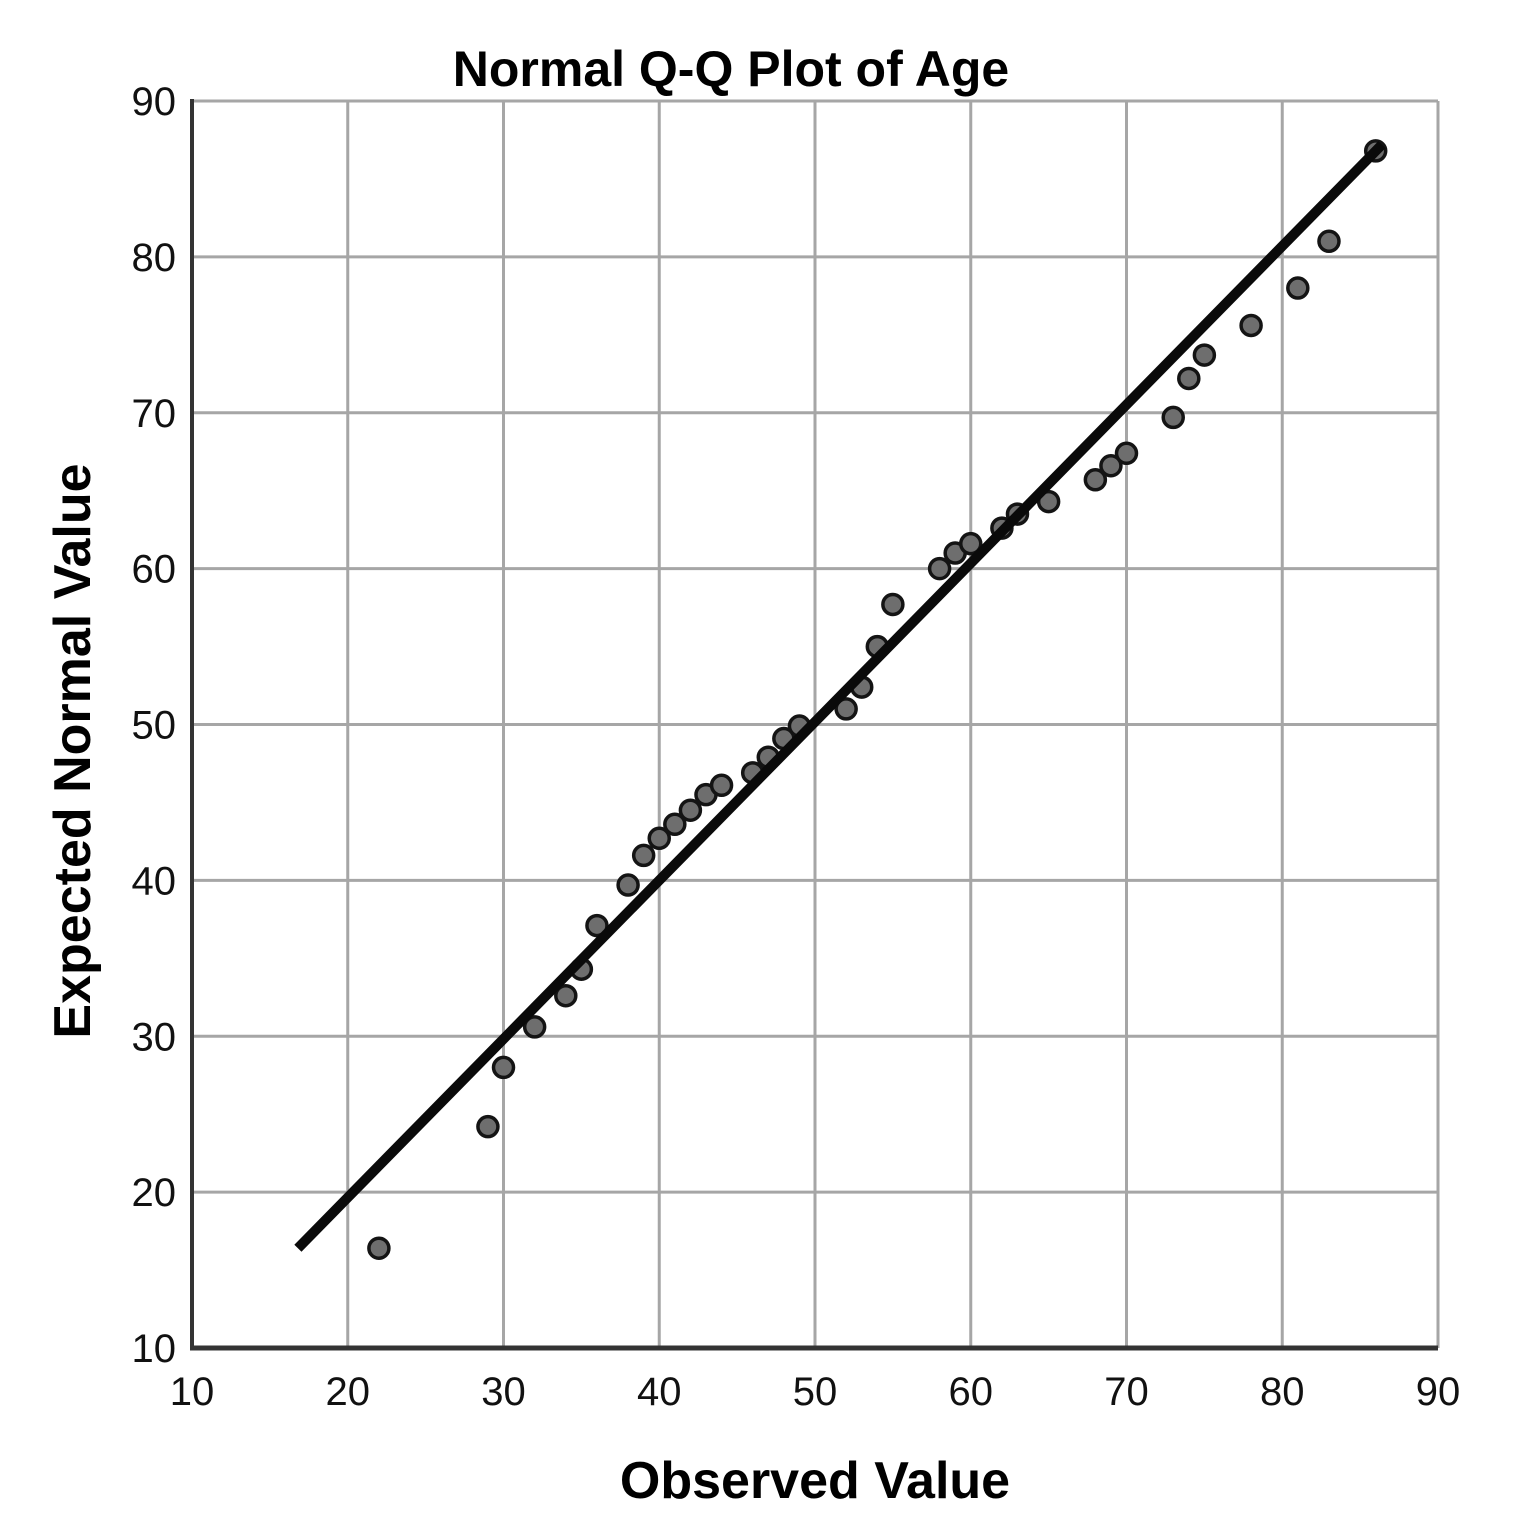 The width and height of the screenshot is (1520, 1517). Describe the element at coordinates (1438, 1392) in the screenshot. I see `x-tick-label: 90` at that location.